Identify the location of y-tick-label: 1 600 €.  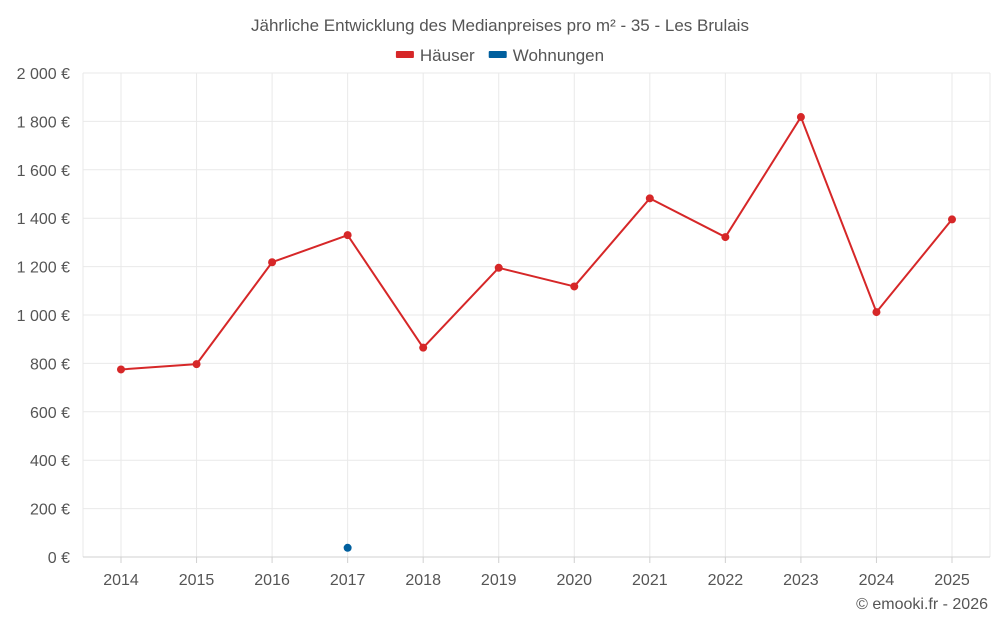
(43, 171).